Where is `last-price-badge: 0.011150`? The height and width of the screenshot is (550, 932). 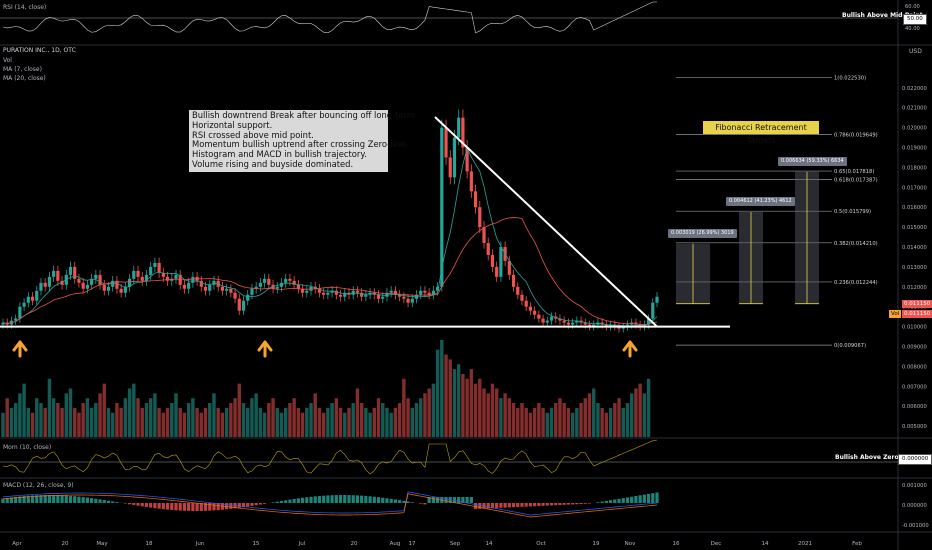 last-price-badge: 0.011150 is located at coordinates (917, 304).